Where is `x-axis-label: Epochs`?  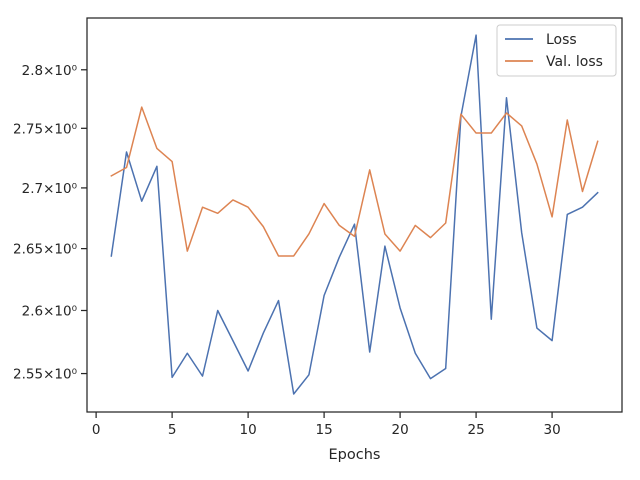 x-axis-label: Epochs is located at coordinates (355, 455).